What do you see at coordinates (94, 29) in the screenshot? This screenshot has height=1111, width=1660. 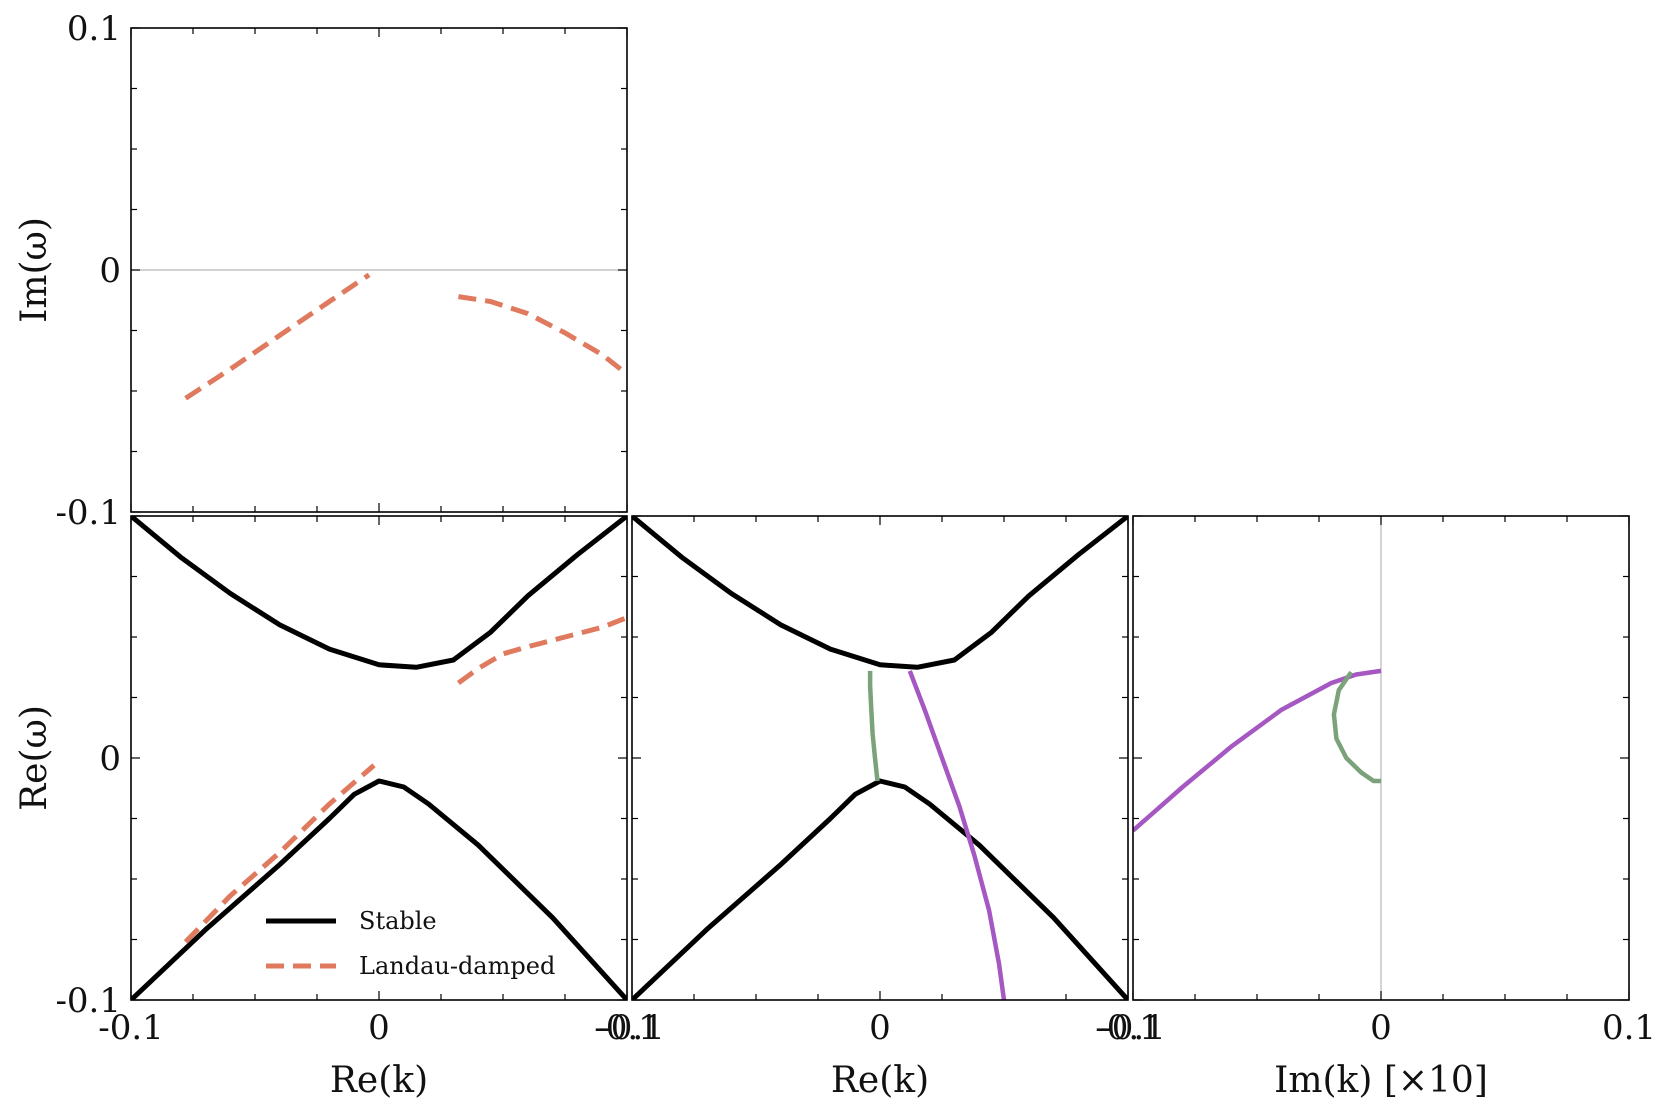 I see `y-tick-label: 0.1` at bounding box center [94, 29].